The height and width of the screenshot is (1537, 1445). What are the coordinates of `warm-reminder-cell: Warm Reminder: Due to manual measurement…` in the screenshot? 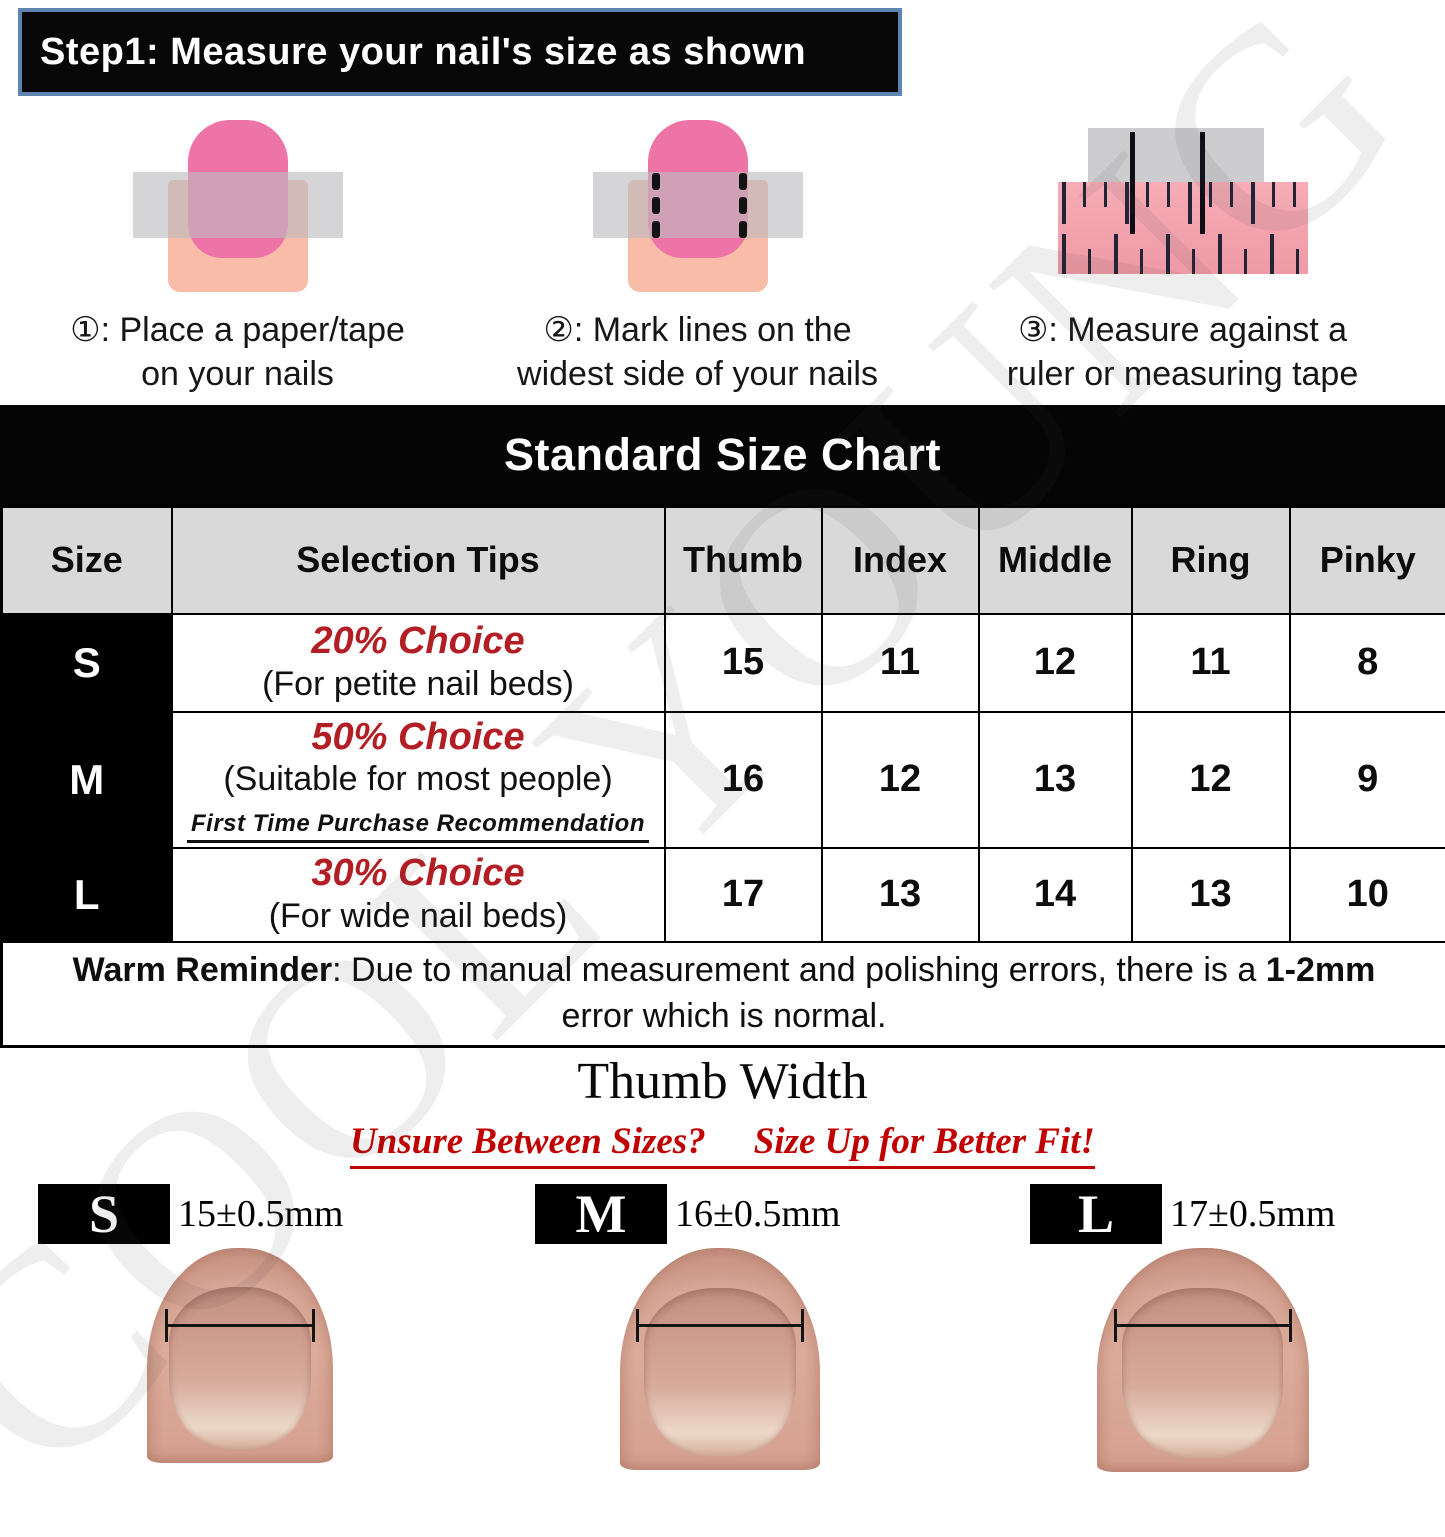 It's located at (723, 994).